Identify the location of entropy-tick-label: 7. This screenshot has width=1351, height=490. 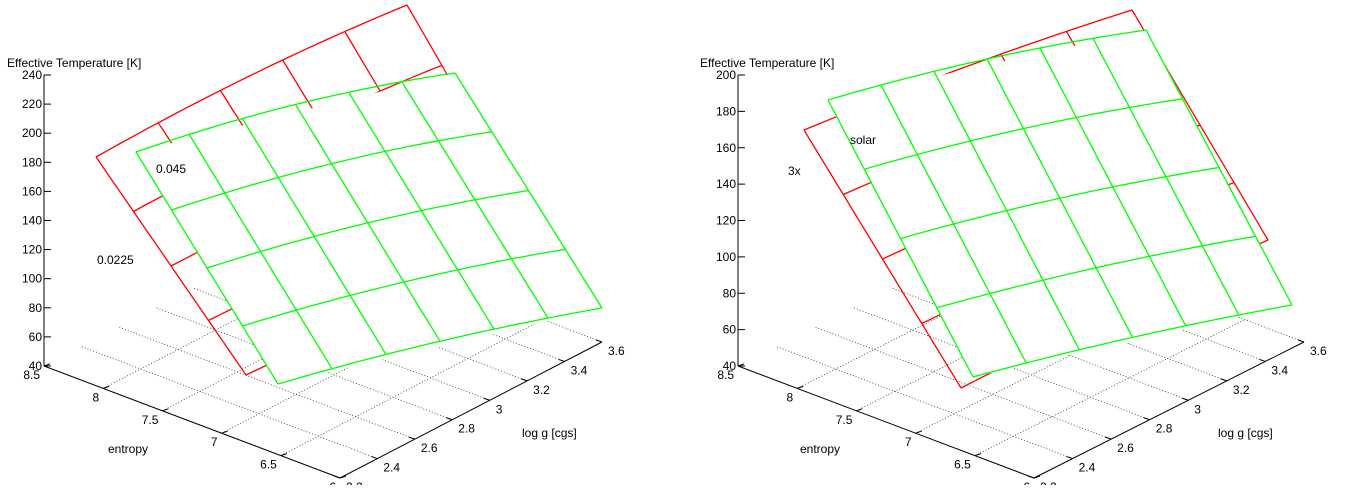
(908, 442).